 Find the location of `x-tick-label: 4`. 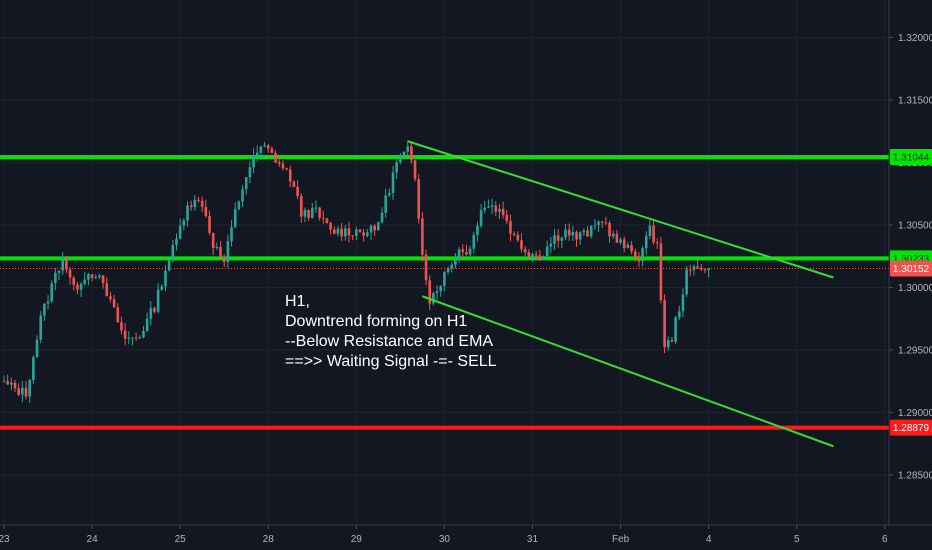

x-tick-label: 4 is located at coordinates (709, 539).